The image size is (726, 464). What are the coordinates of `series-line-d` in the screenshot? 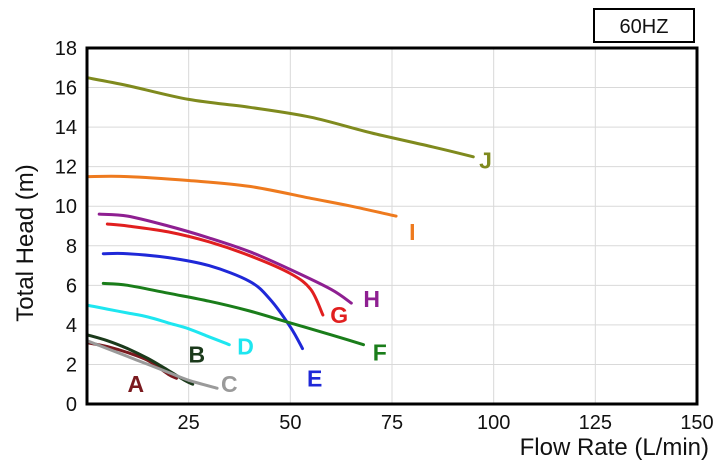 It's located at (158, 325).